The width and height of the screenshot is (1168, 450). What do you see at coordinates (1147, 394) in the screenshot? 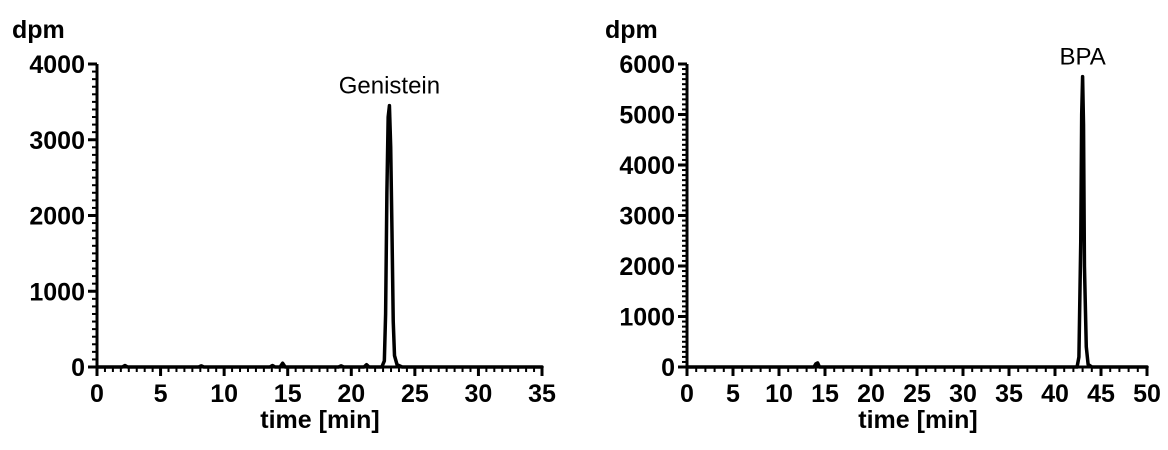
I see `x-tick-label: 50` at bounding box center [1147, 394].